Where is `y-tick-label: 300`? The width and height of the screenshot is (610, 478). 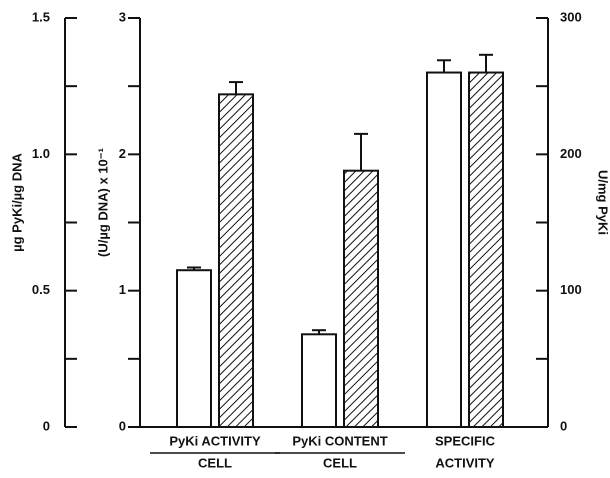 y-tick-label: 300 is located at coordinates (571, 16).